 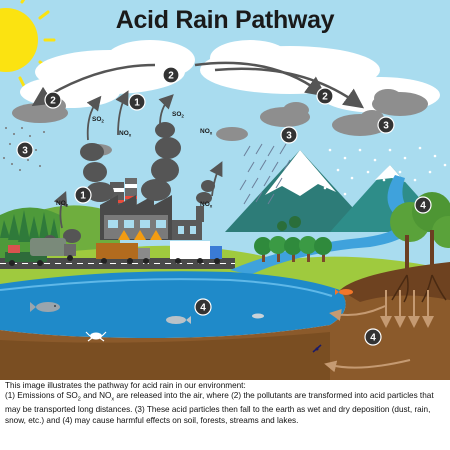 What do you see at coordinates (293, 239) in the screenshot?
I see `orchard-trees` at bounding box center [293, 239].